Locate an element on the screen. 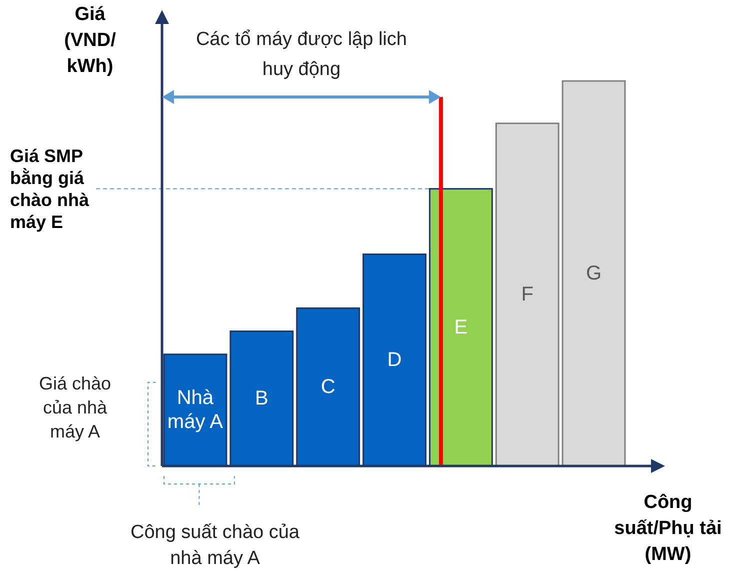 This screenshot has width=737, height=573. y-axis-title: Giá (VND/ kWh) is located at coordinates (90, 40).